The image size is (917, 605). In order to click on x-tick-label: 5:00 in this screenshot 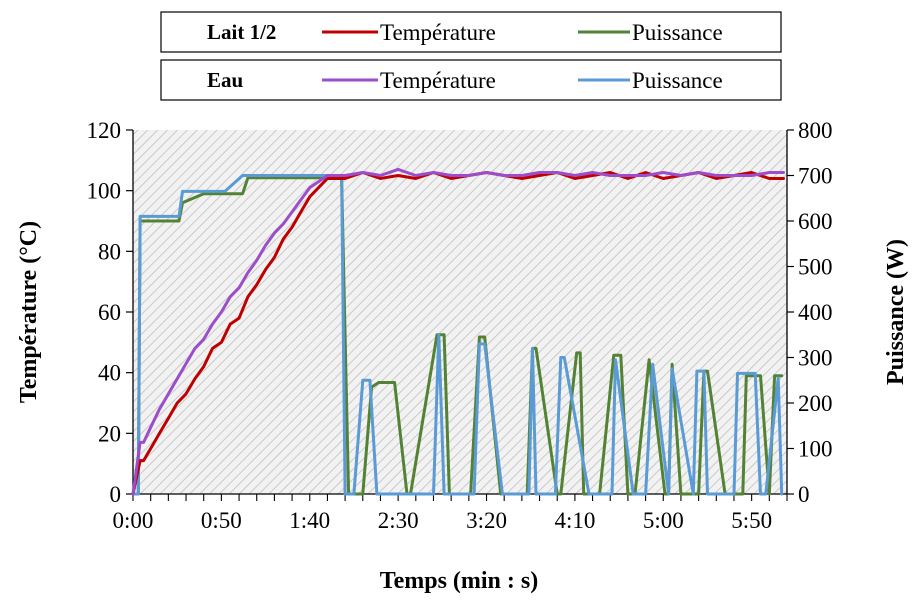, I will do `click(663, 520)`.